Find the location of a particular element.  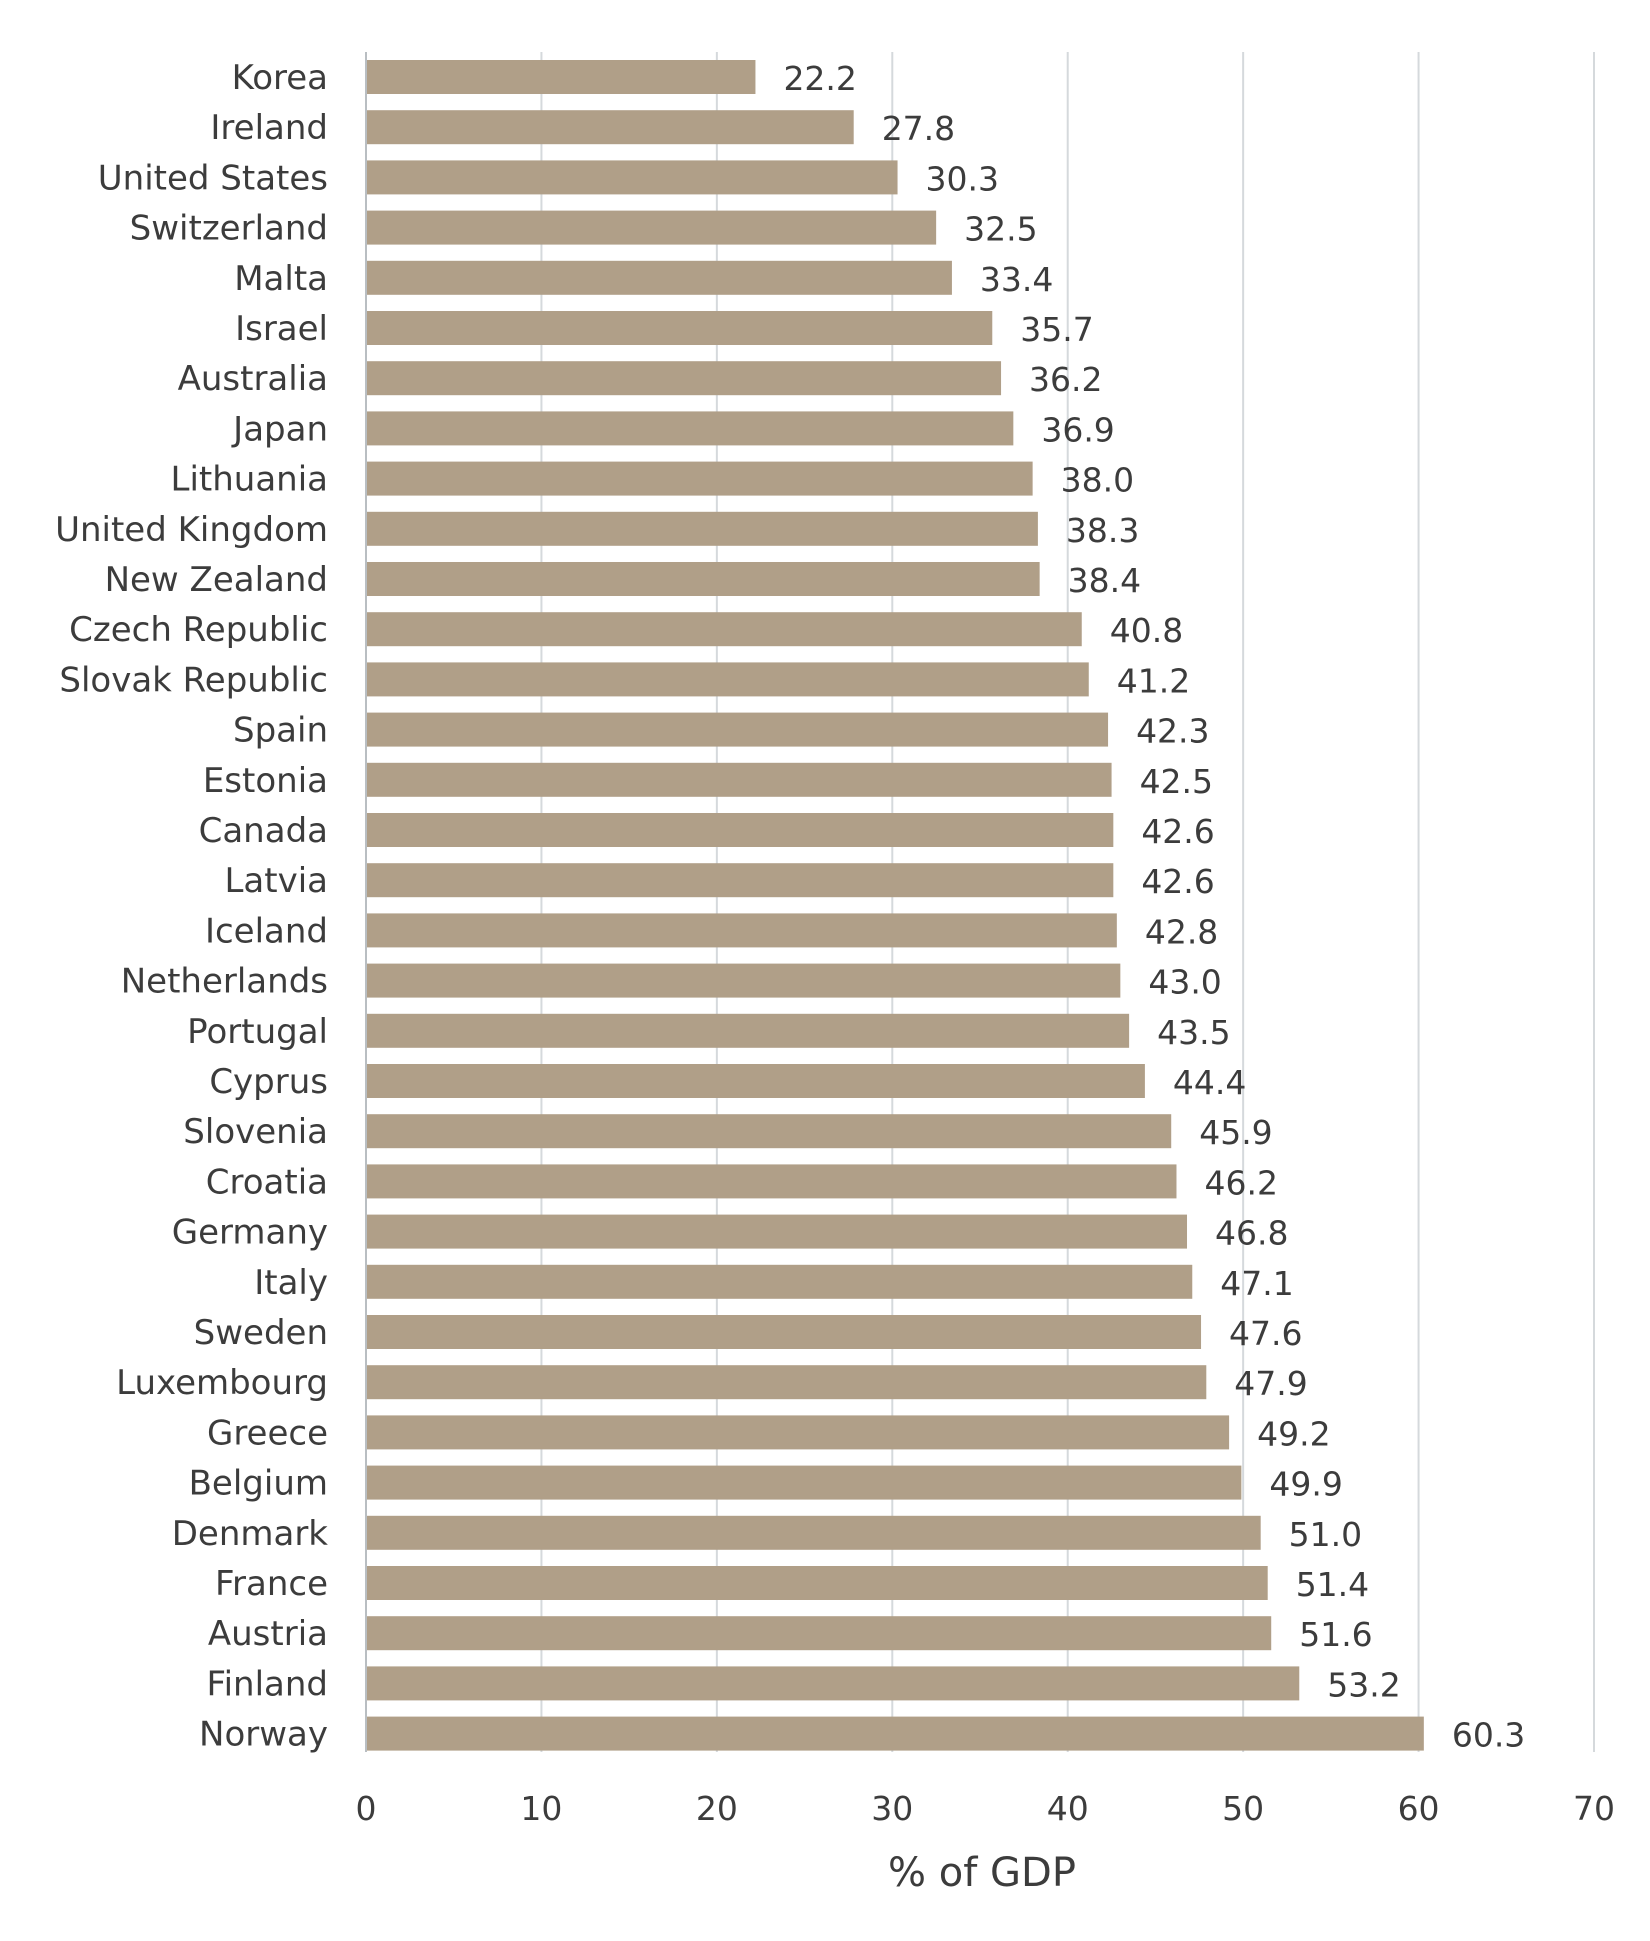

value-label-iceland: 42.8 is located at coordinates (1181, 931).